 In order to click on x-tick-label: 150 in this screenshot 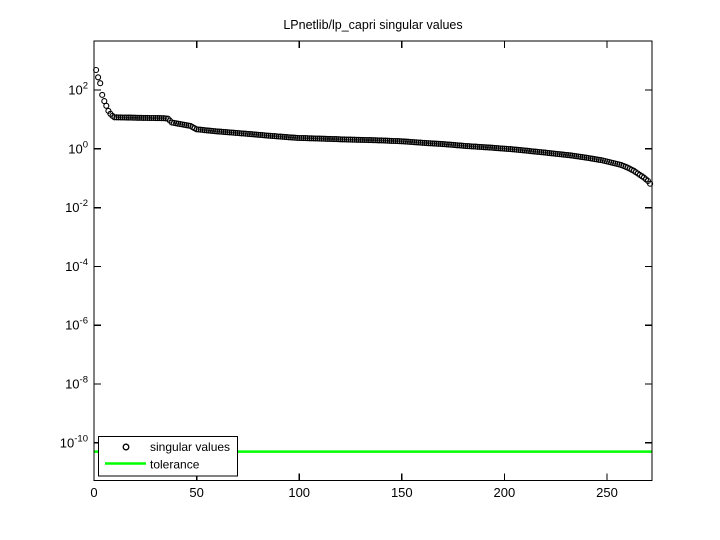, I will do `click(402, 492)`.